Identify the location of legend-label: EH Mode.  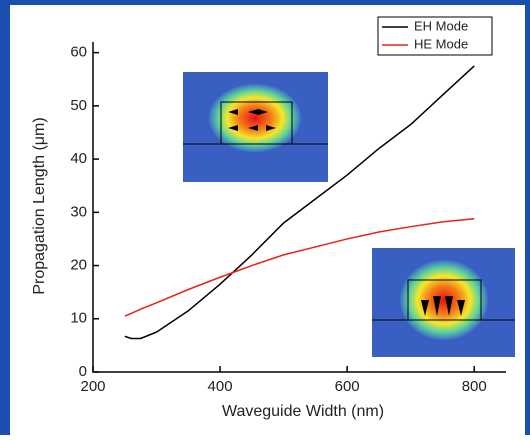
(441, 25).